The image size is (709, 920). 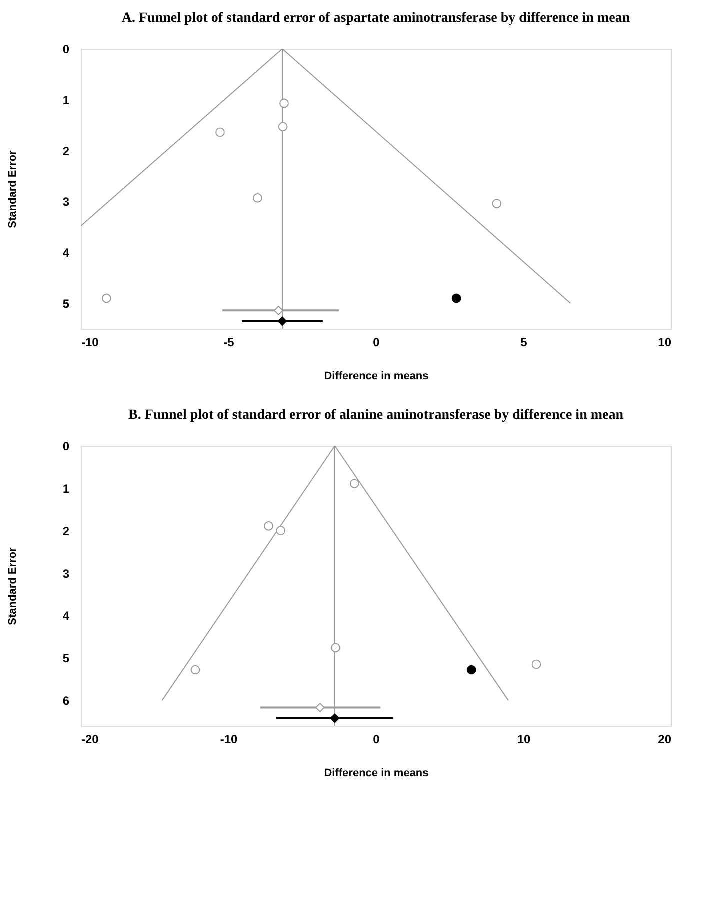 What do you see at coordinates (91, 739) in the screenshot?
I see `x-tick-label: -20` at bounding box center [91, 739].